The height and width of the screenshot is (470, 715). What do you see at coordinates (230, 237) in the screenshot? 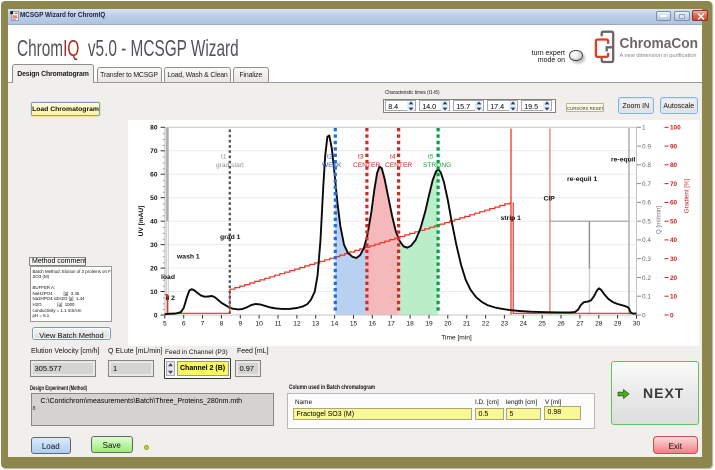
I see `svg-text: grad 1` at bounding box center [230, 237].